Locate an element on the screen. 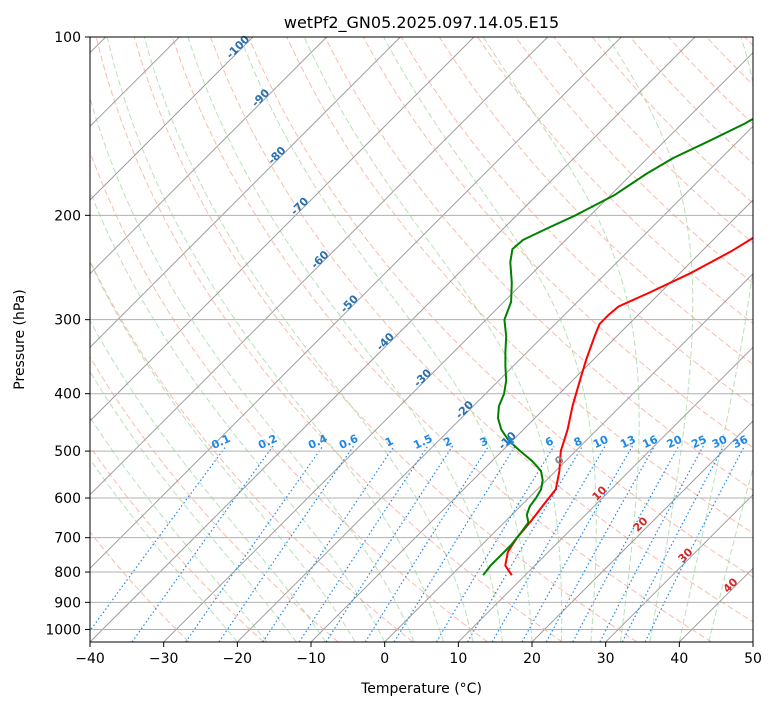 The image size is (775, 712). x-tick-label: 50 is located at coordinates (753, 659).